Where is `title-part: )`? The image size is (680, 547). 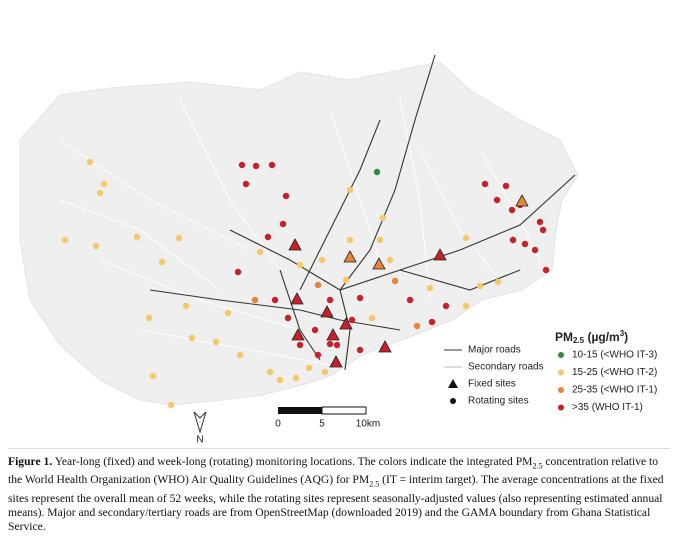 title-part: ) is located at coordinates (626, 337).